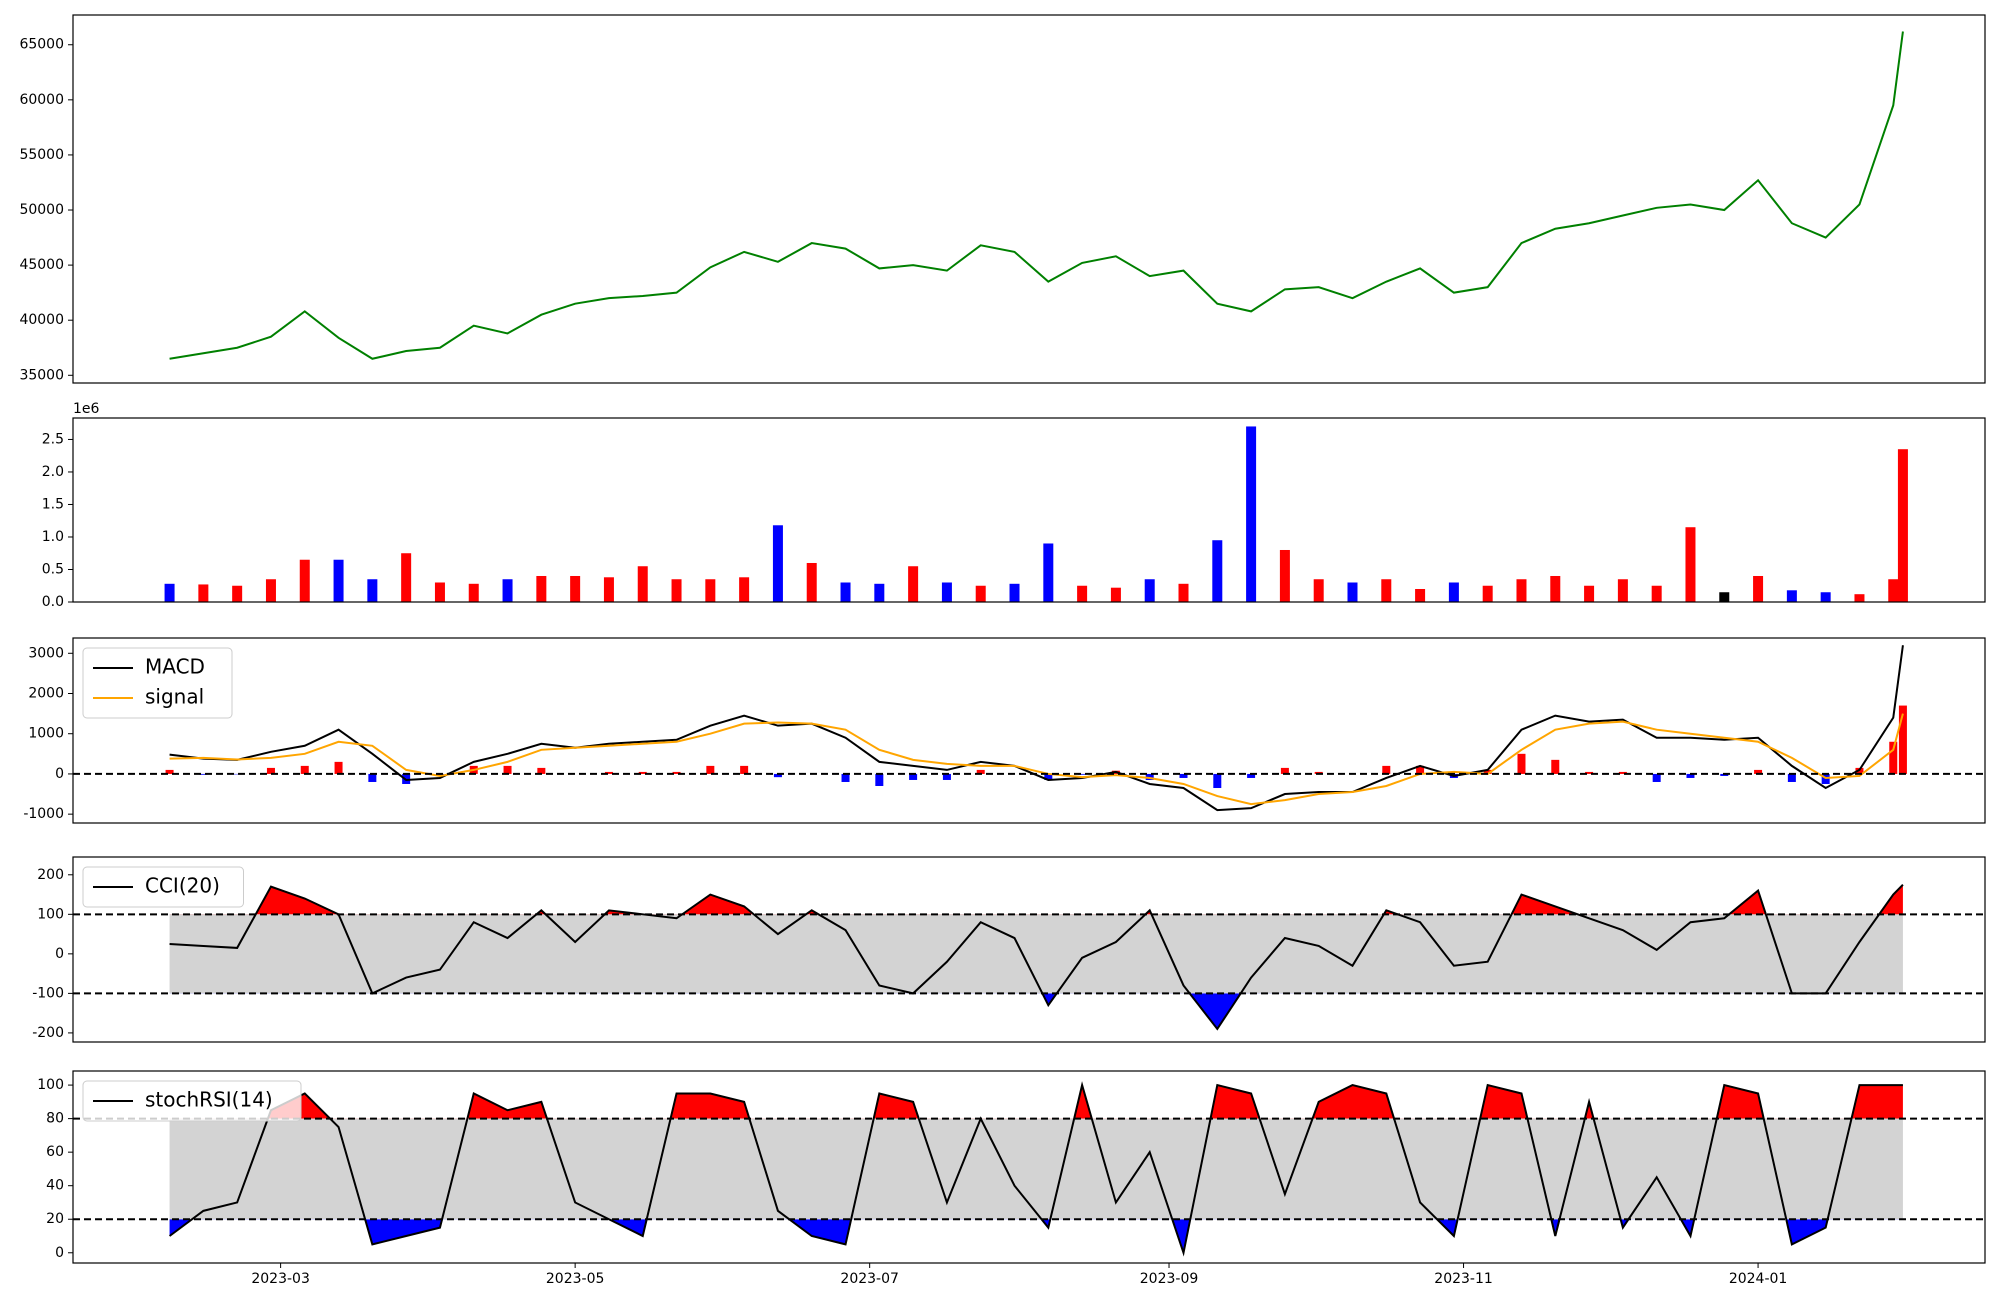 This screenshot has height=1300, width=2000. What do you see at coordinates (41, 210) in the screenshot?
I see `y-tick-label: 50000` at bounding box center [41, 210].